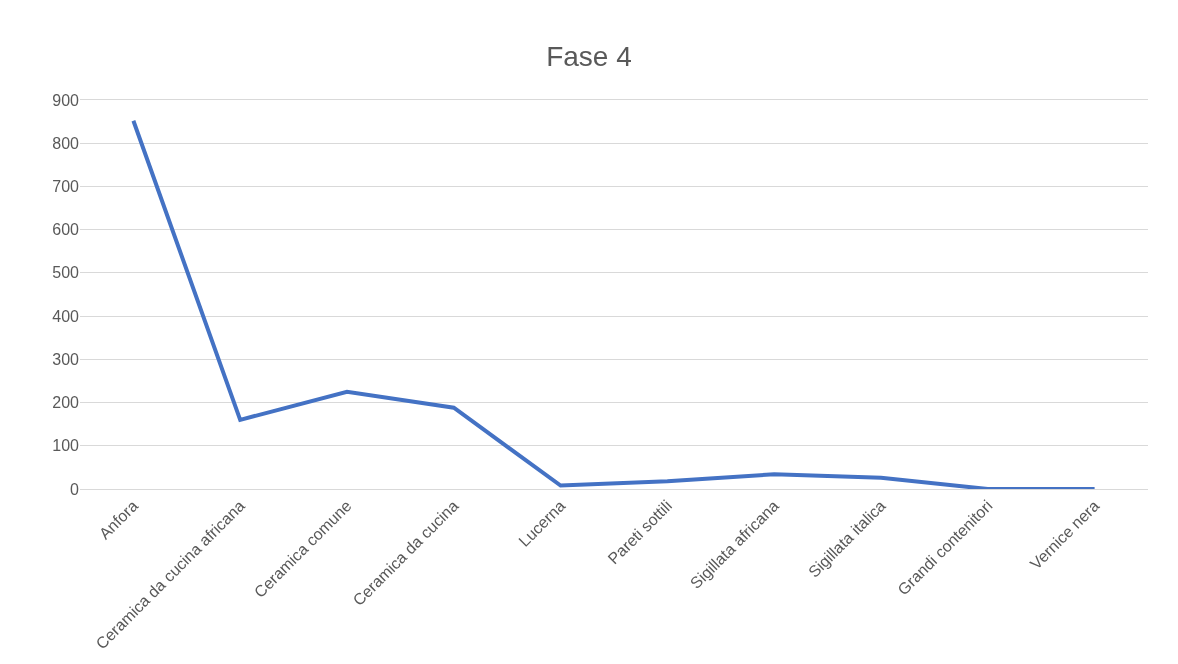  What do you see at coordinates (66, 446) in the screenshot?
I see `y-tick-label: 100` at bounding box center [66, 446].